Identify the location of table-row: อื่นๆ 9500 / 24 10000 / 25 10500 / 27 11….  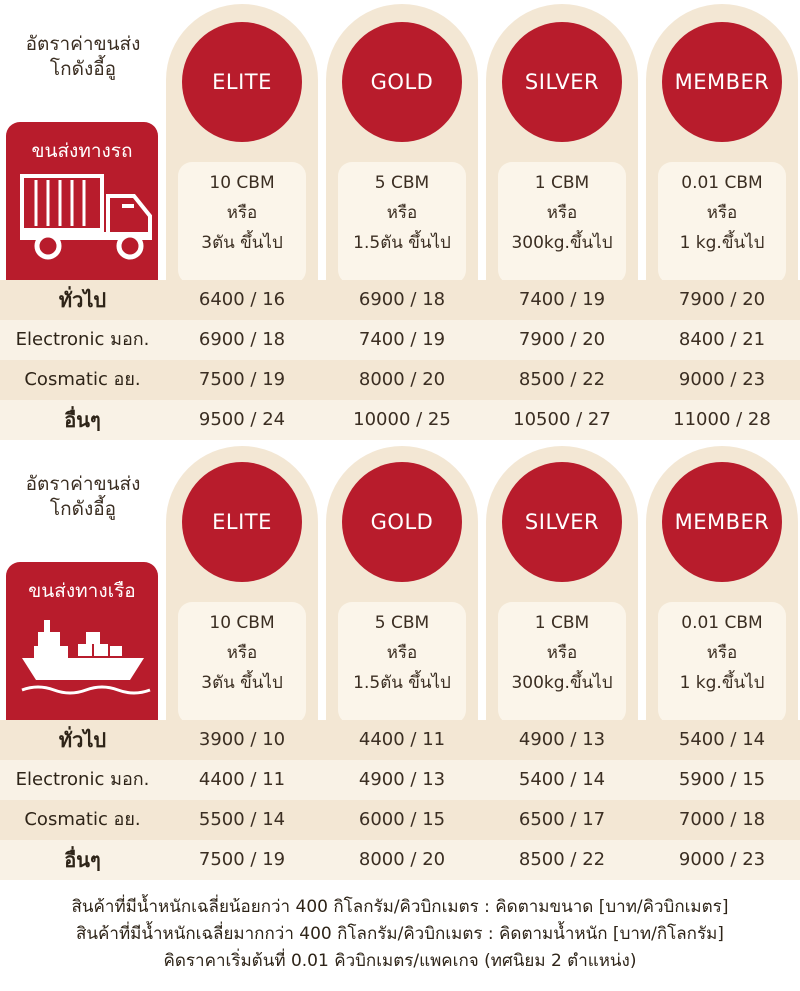
(400, 420).